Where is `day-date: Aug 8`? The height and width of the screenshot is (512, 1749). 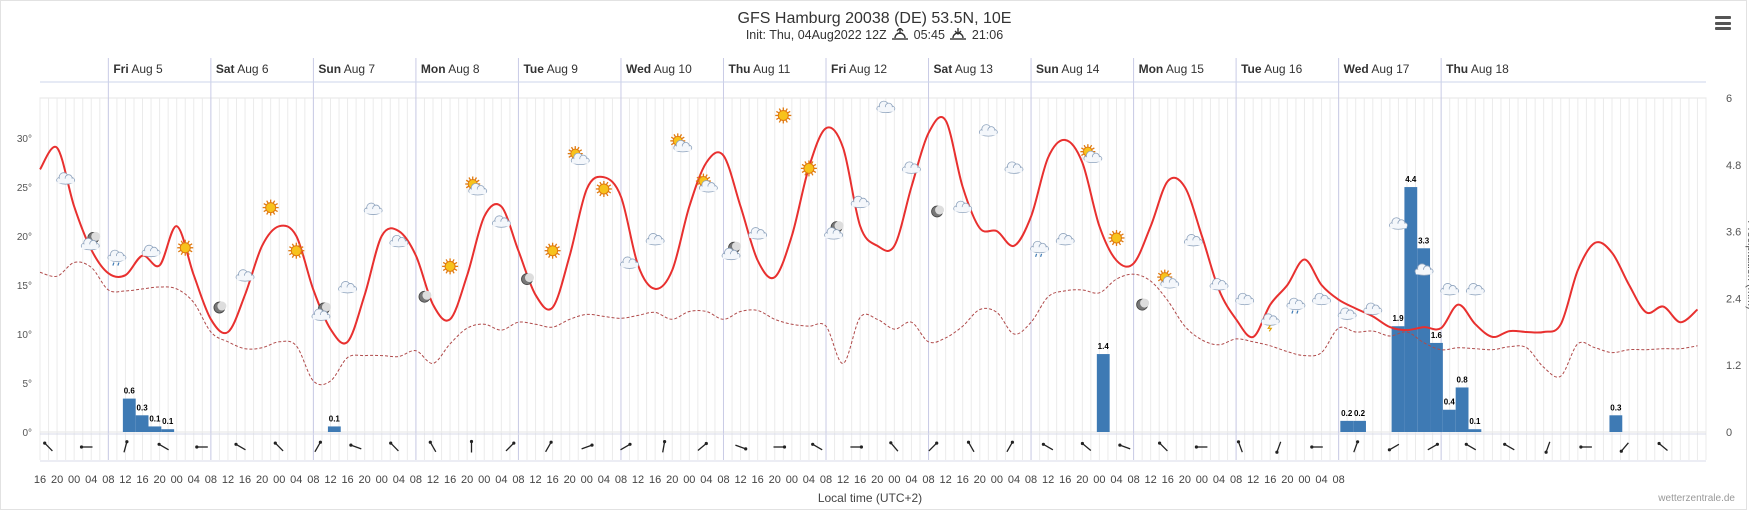 day-date: Aug 8 is located at coordinates (463, 69).